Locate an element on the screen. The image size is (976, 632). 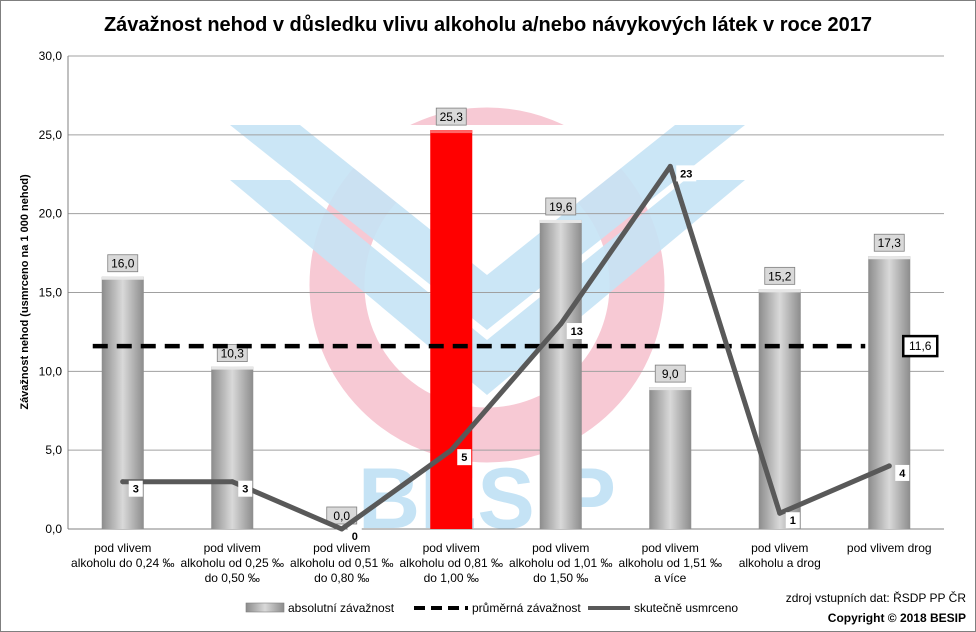
copyright: Copyright © 2018 BESIP is located at coordinates (897, 618).